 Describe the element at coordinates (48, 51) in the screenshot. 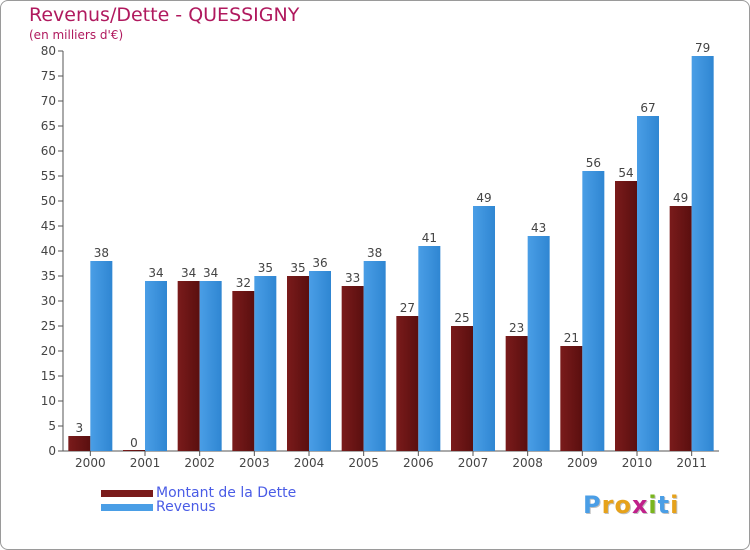

I see `y-tick-label: 80` at that location.